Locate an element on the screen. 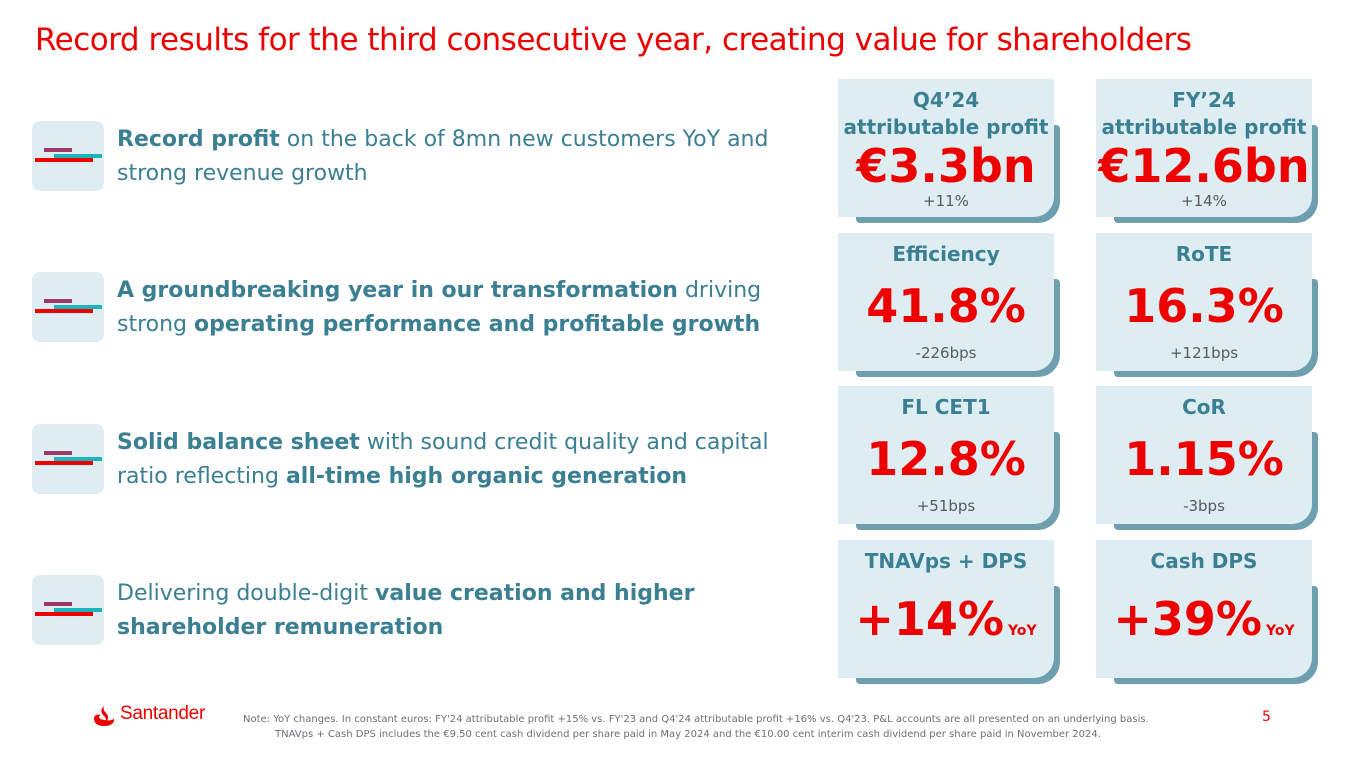 The height and width of the screenshot is (768, 1365). bullet-bold-run: Record profit is located at coordinates (198, 139).